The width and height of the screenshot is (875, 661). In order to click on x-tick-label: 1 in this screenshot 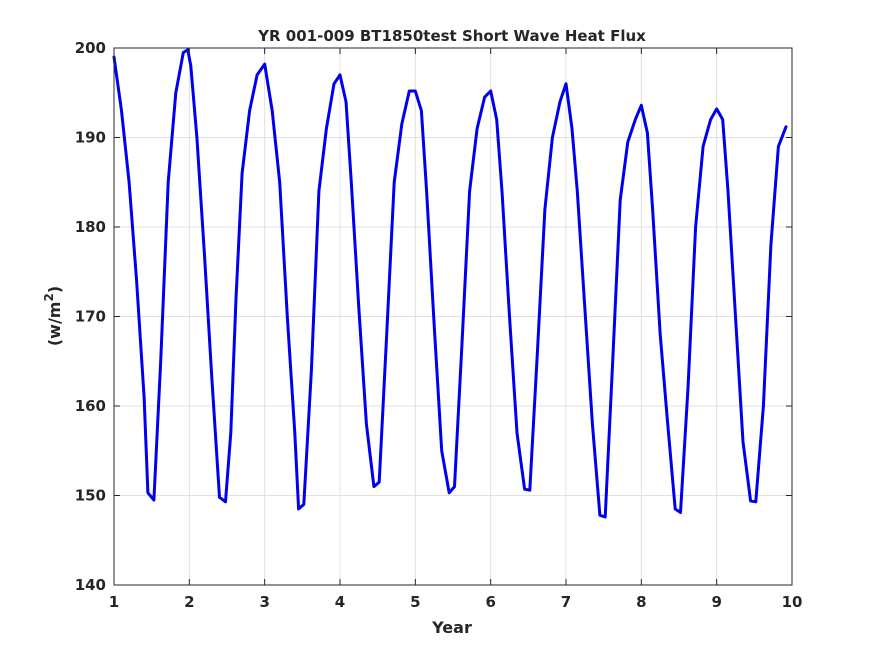, I will do `click(114, 602)`.